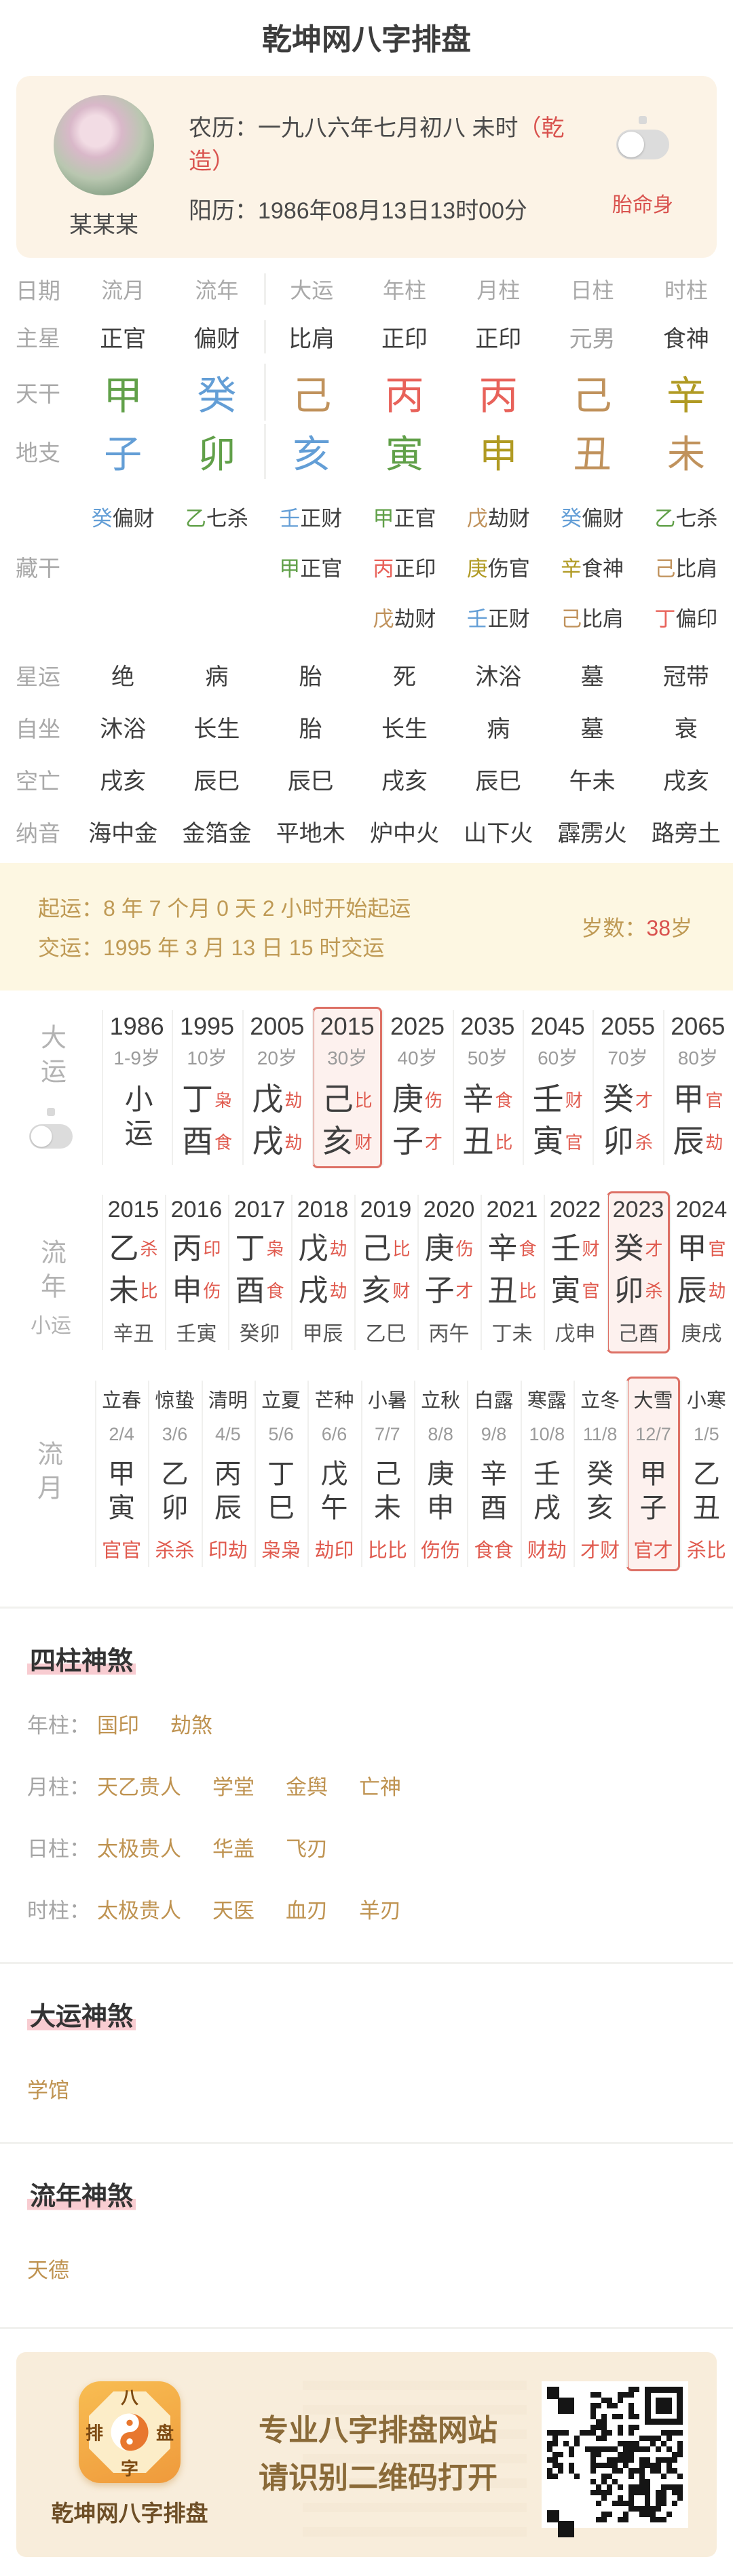 The height and width of the screenshot is (2576, 733). Describe the element at coordinates (133, 1272) in the screenshot. I see `liunian-column: 2015 乙杀 未比 辛丑` at that location.